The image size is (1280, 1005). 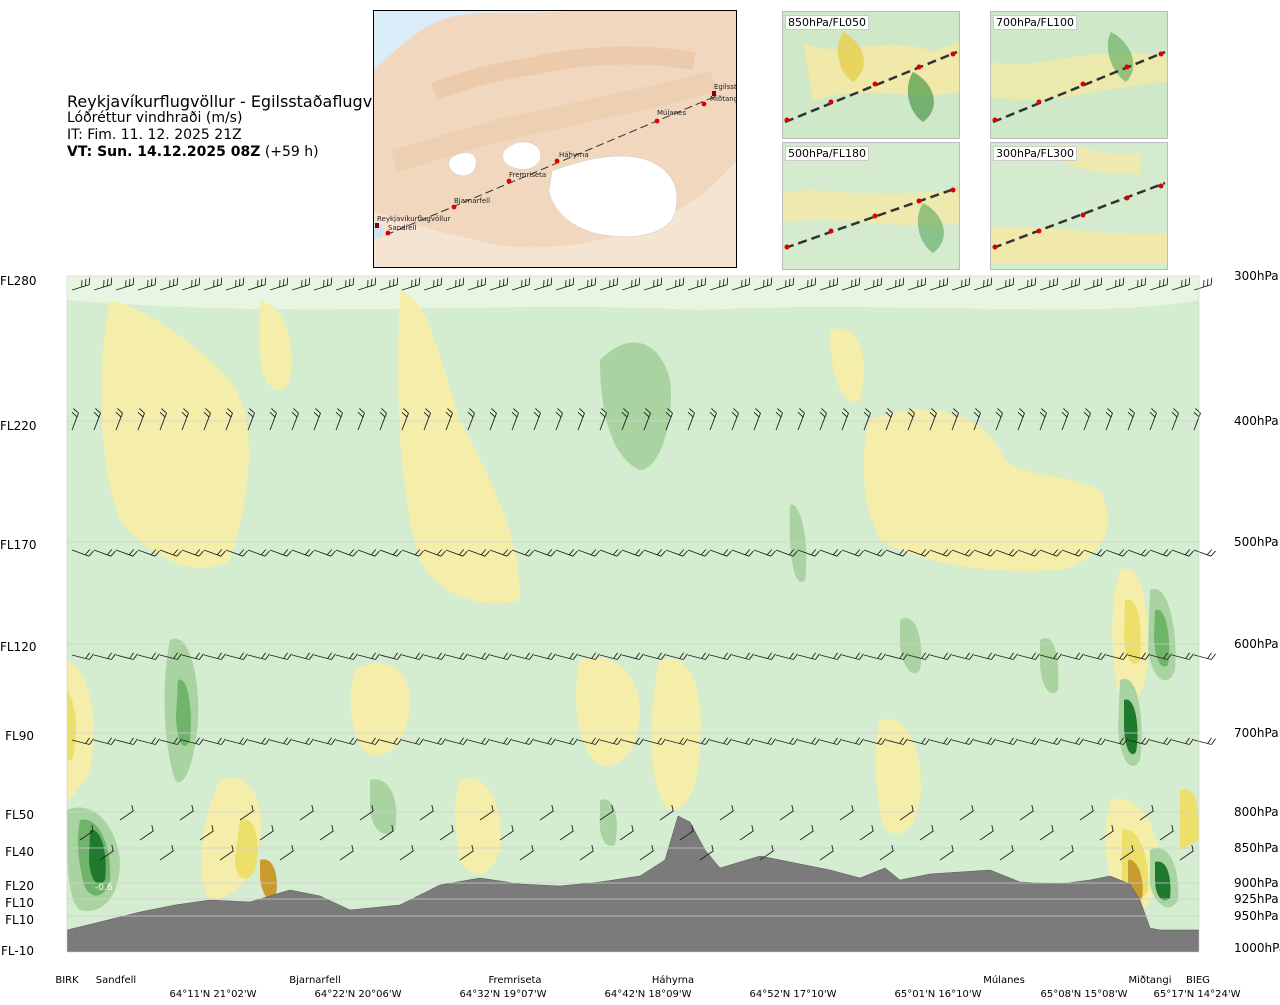 I want to click on left-axis-label: FL120, so click(x=18, y=647).